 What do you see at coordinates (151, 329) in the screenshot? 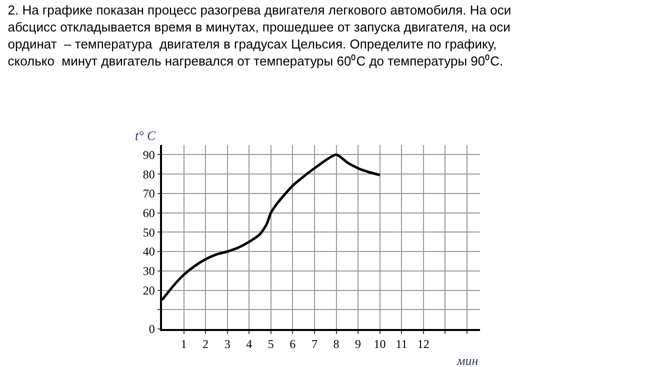
I see `y-tick-label: 0` at bounding box center [151, 329].